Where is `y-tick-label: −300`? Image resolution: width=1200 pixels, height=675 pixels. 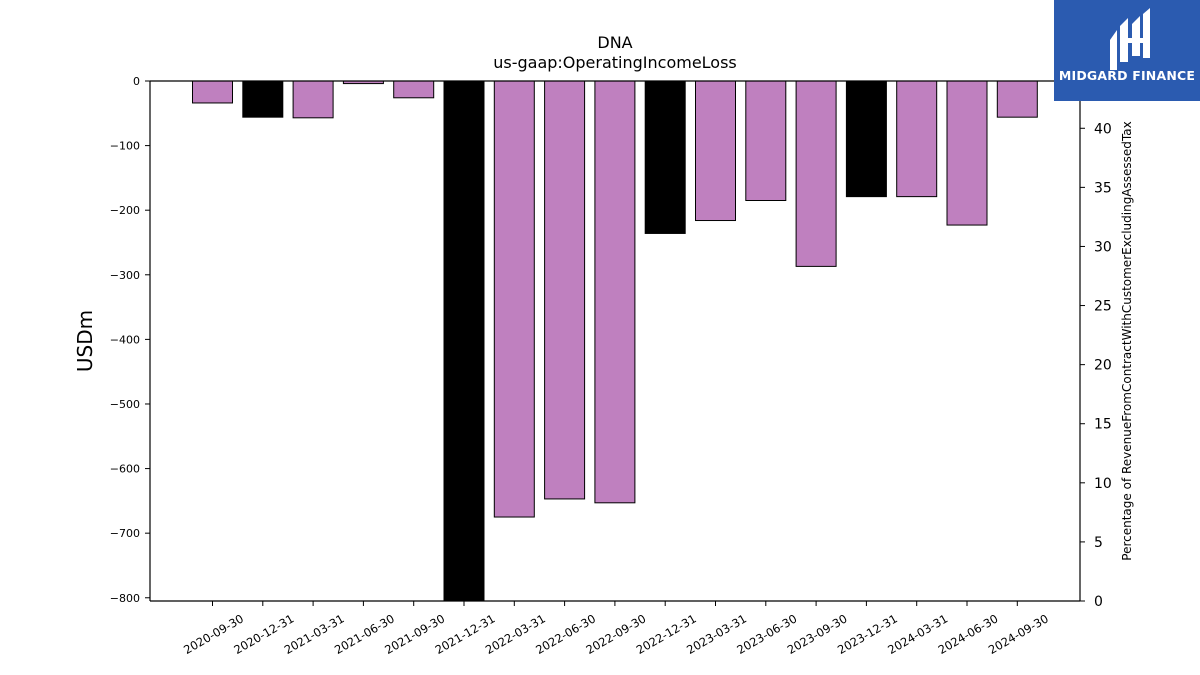 y-tick-label: −300 is located at coordinates (125, 275).